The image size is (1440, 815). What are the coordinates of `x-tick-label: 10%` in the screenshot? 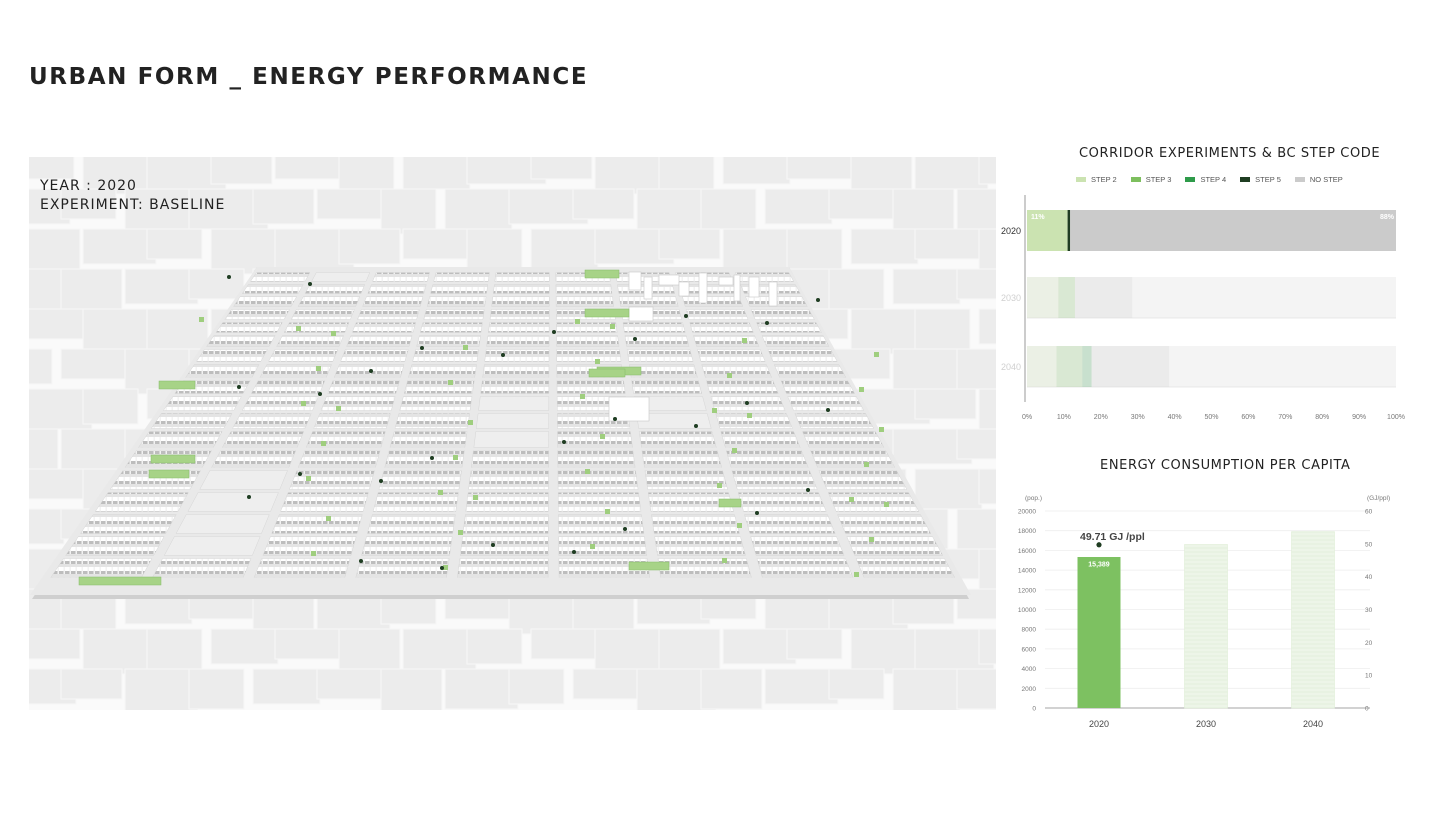 It's located at (1064, 417).